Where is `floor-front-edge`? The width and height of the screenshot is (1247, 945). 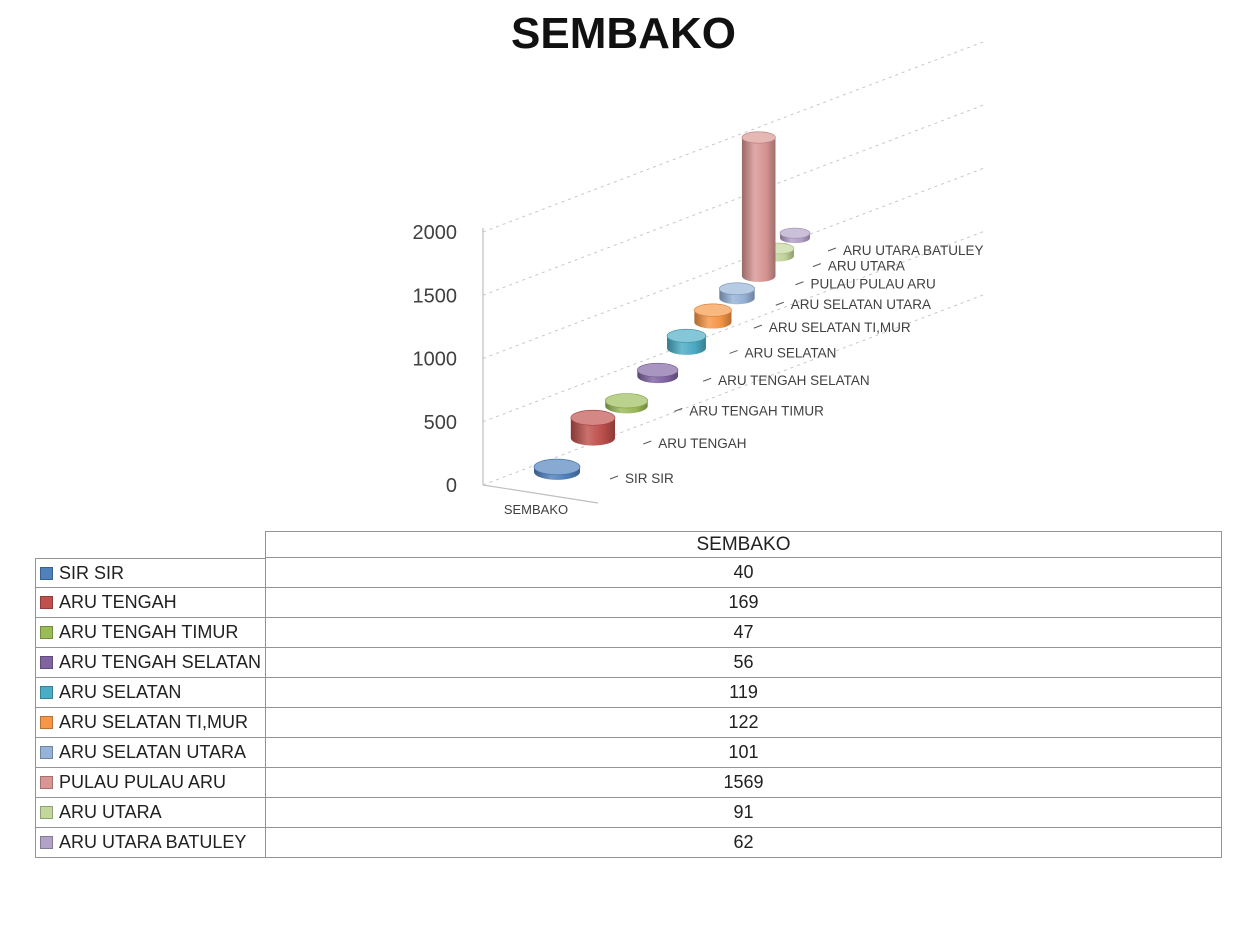
floor-front-edge is located at coordinates (540, 494).